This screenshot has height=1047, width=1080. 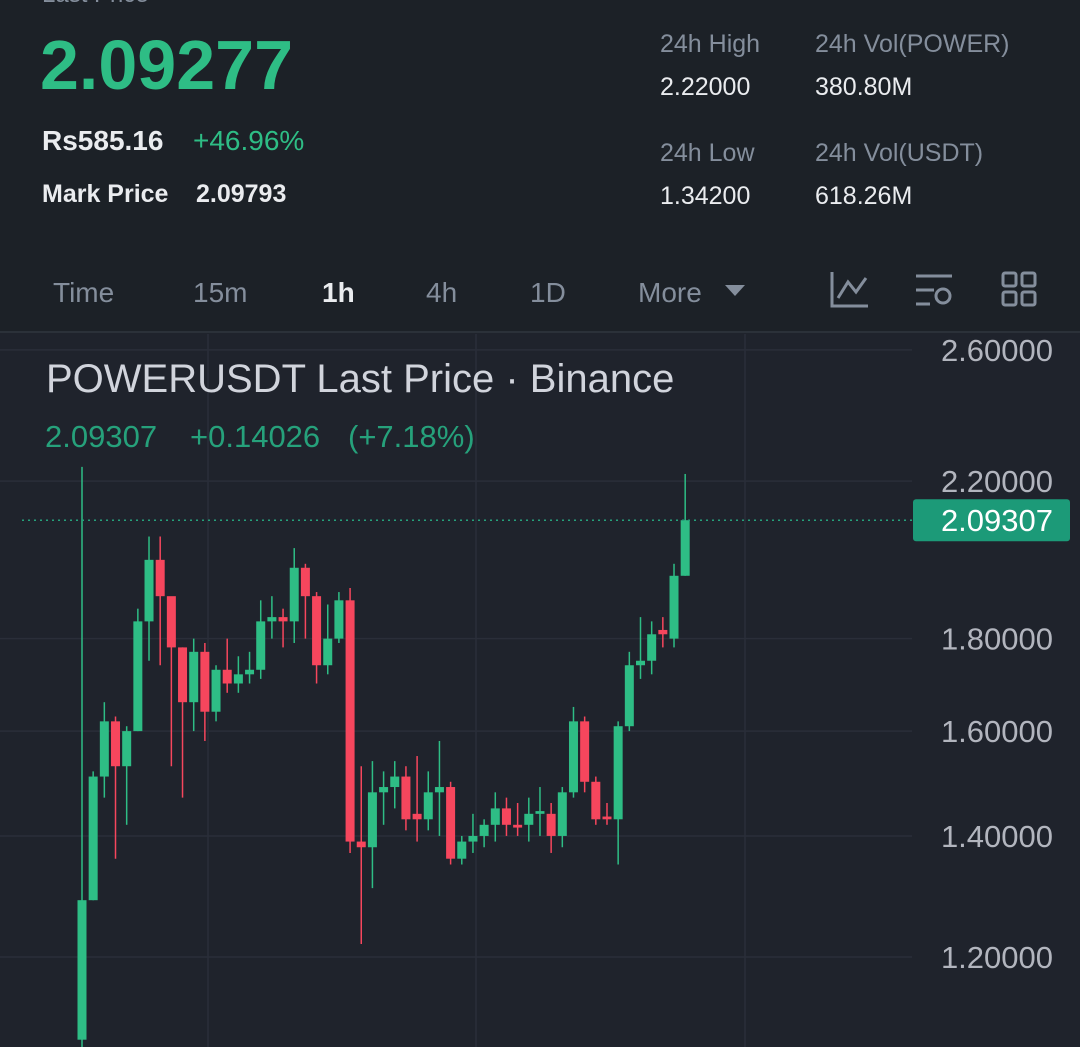 I want to click on dropdown-arrow, so click(x=735, y=290).